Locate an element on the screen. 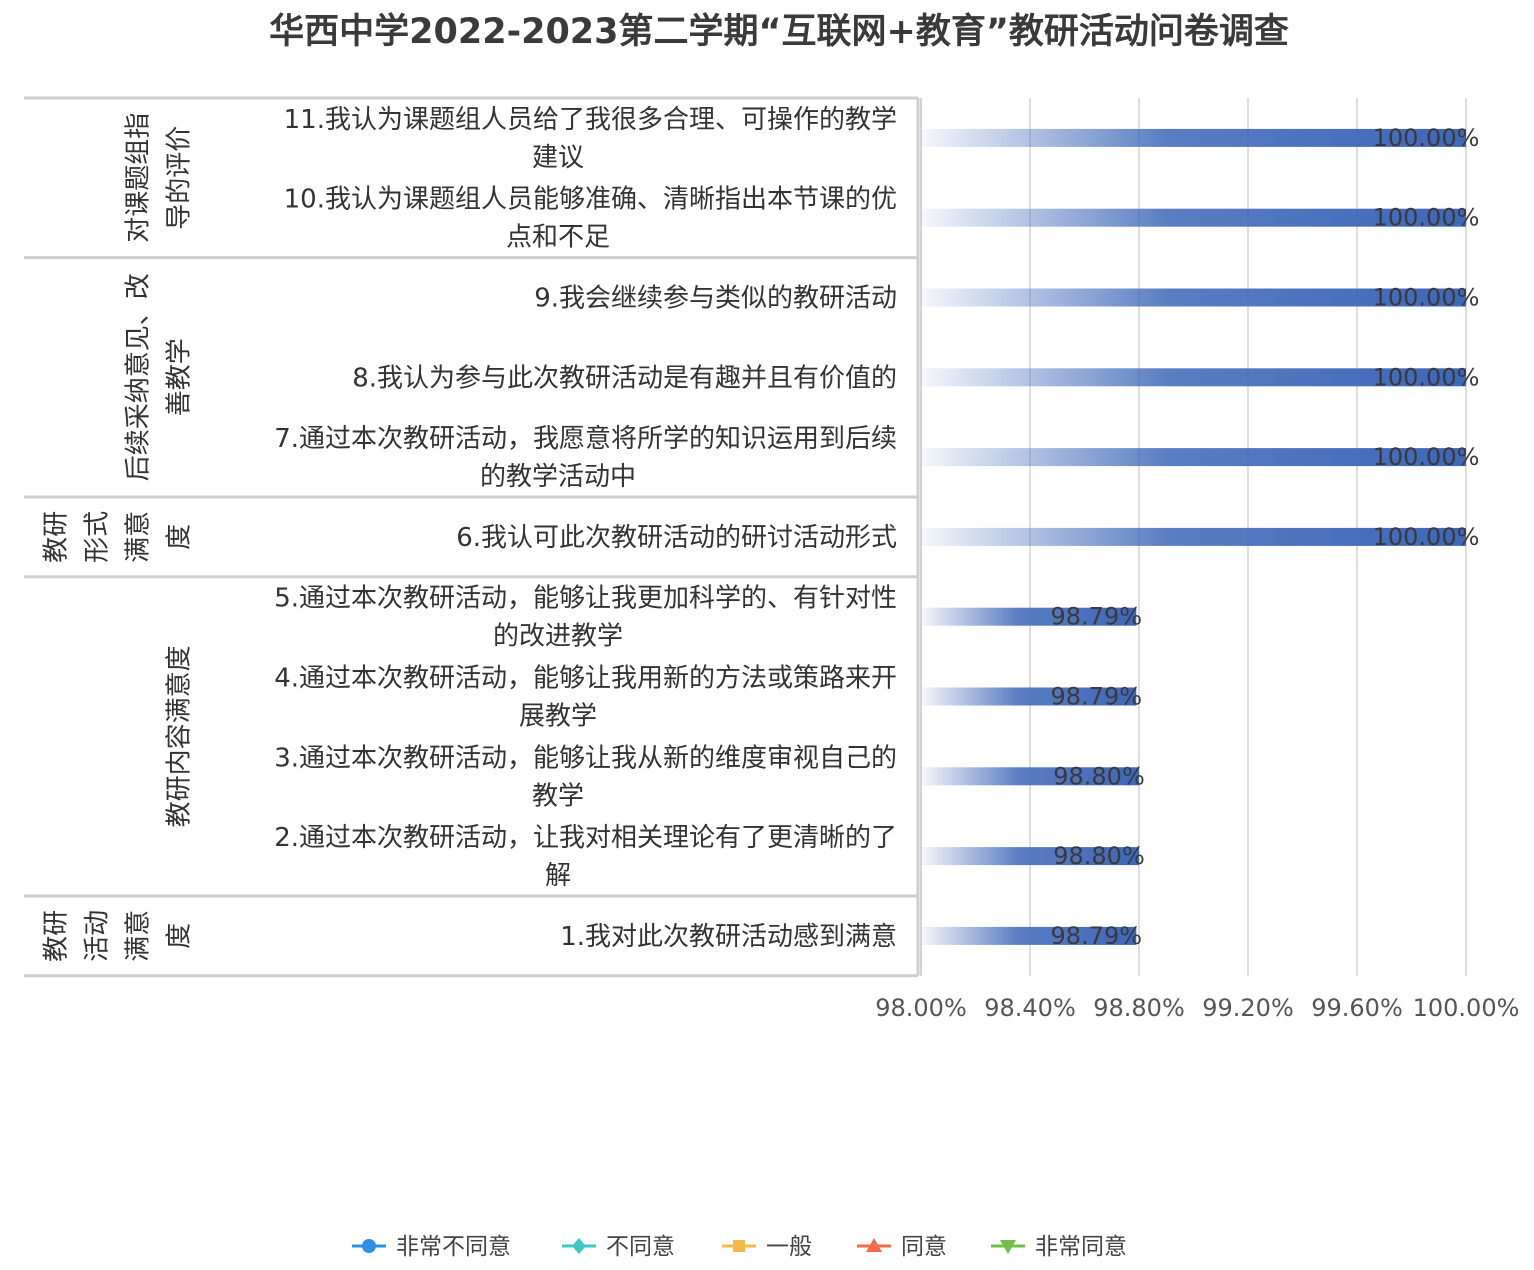 The width and height of the screenshot is (1534, 1270). category-label: 11.我认为课题组人员给了我很多合理、可操作的教学 is located at coordinates (590, 120).